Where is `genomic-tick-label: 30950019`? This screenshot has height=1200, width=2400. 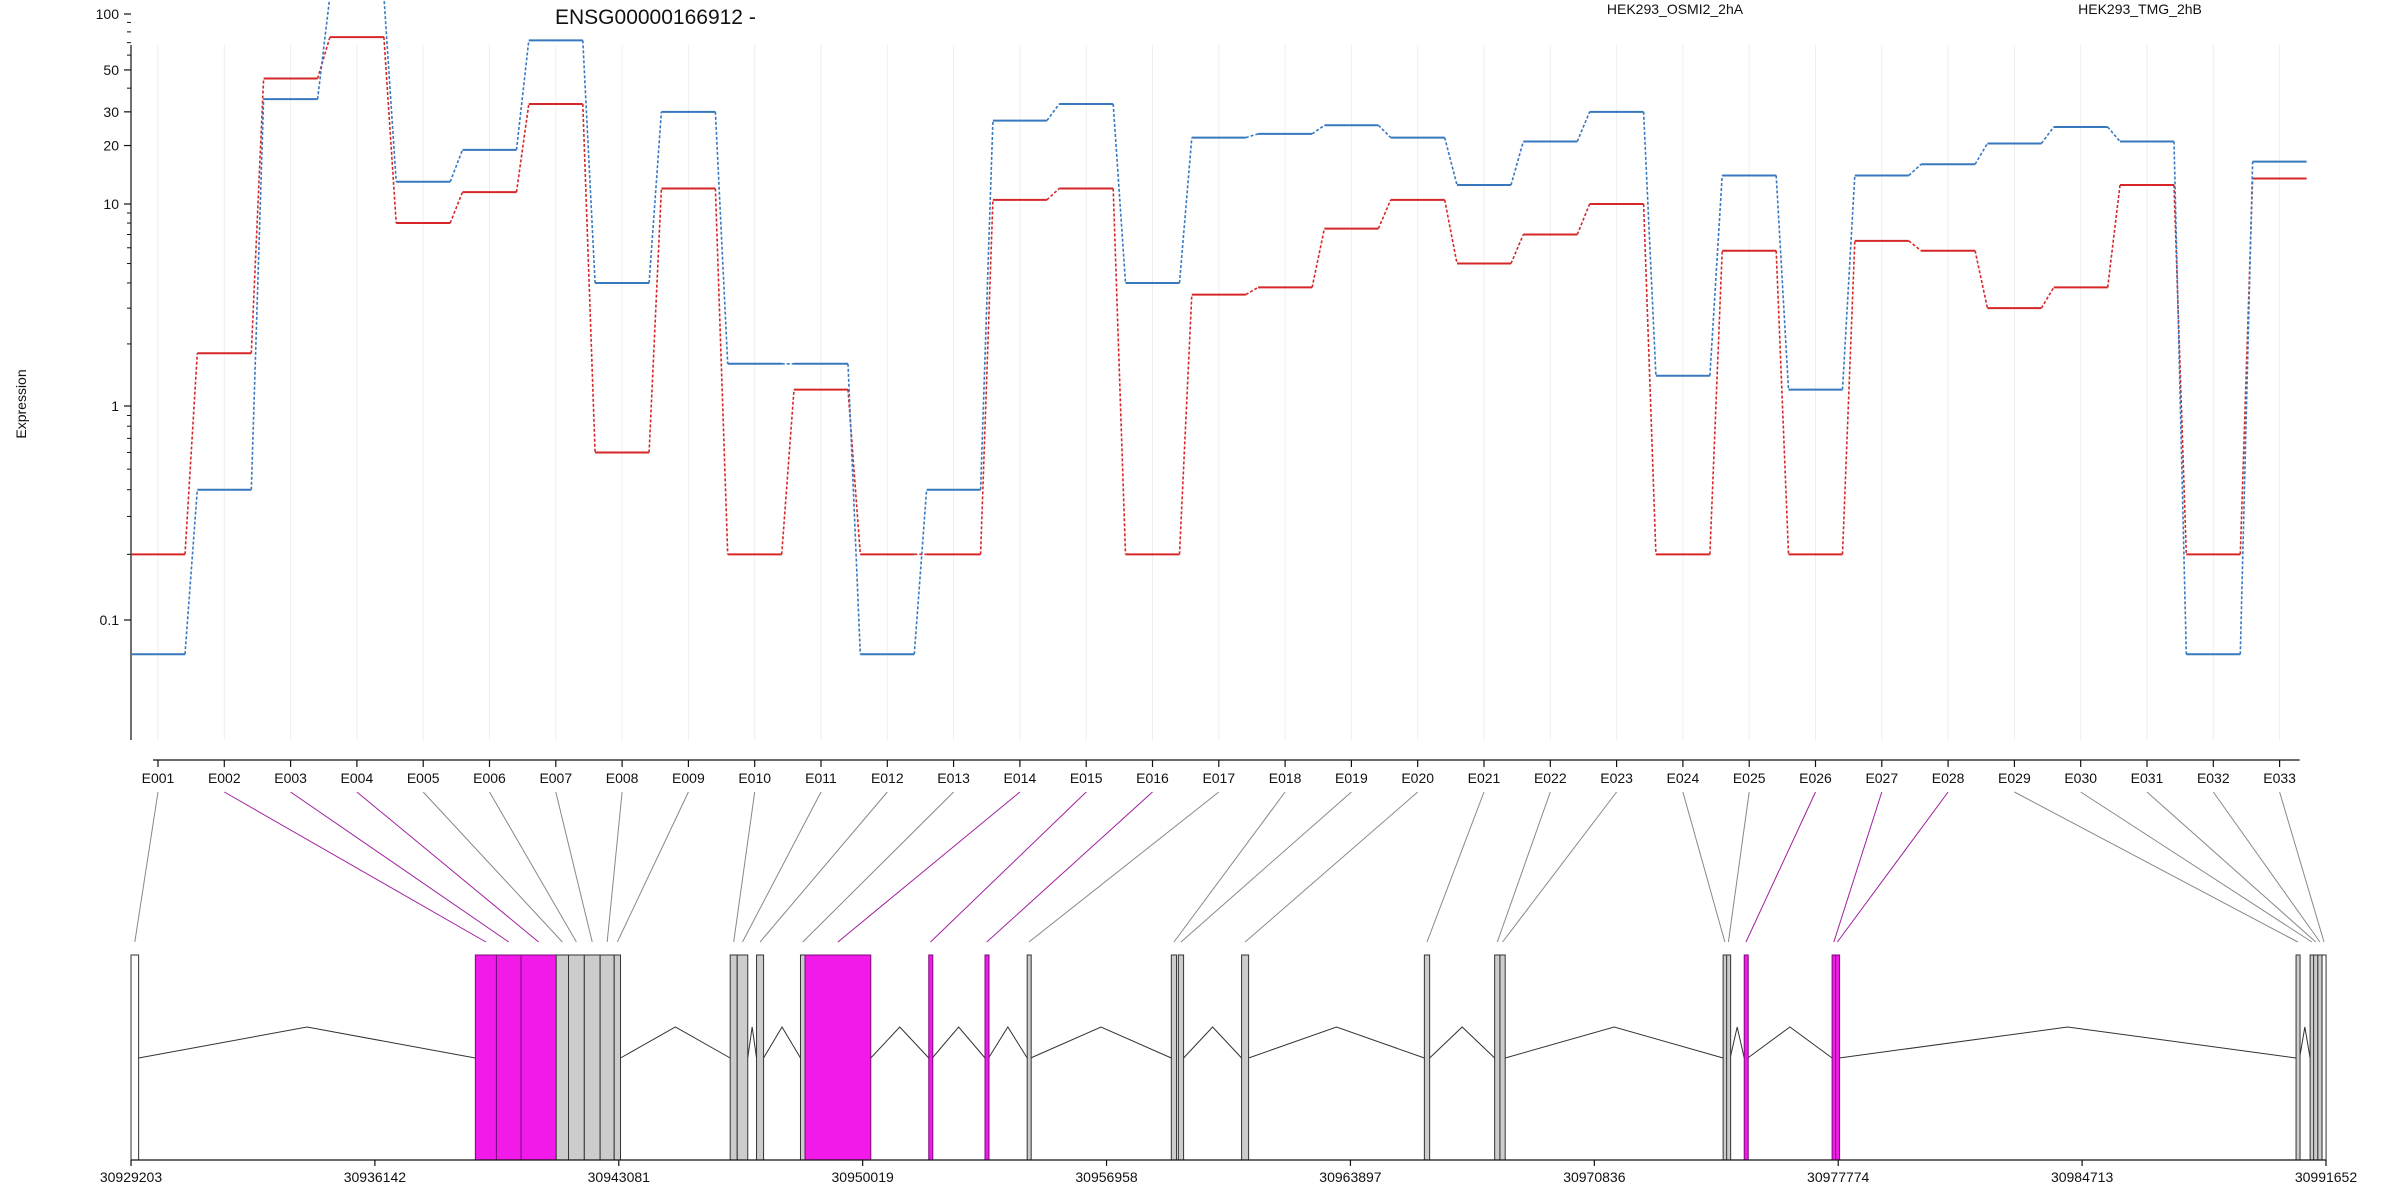 genomic-tick-label: 30950019 is located at coordinates (863, 1177).